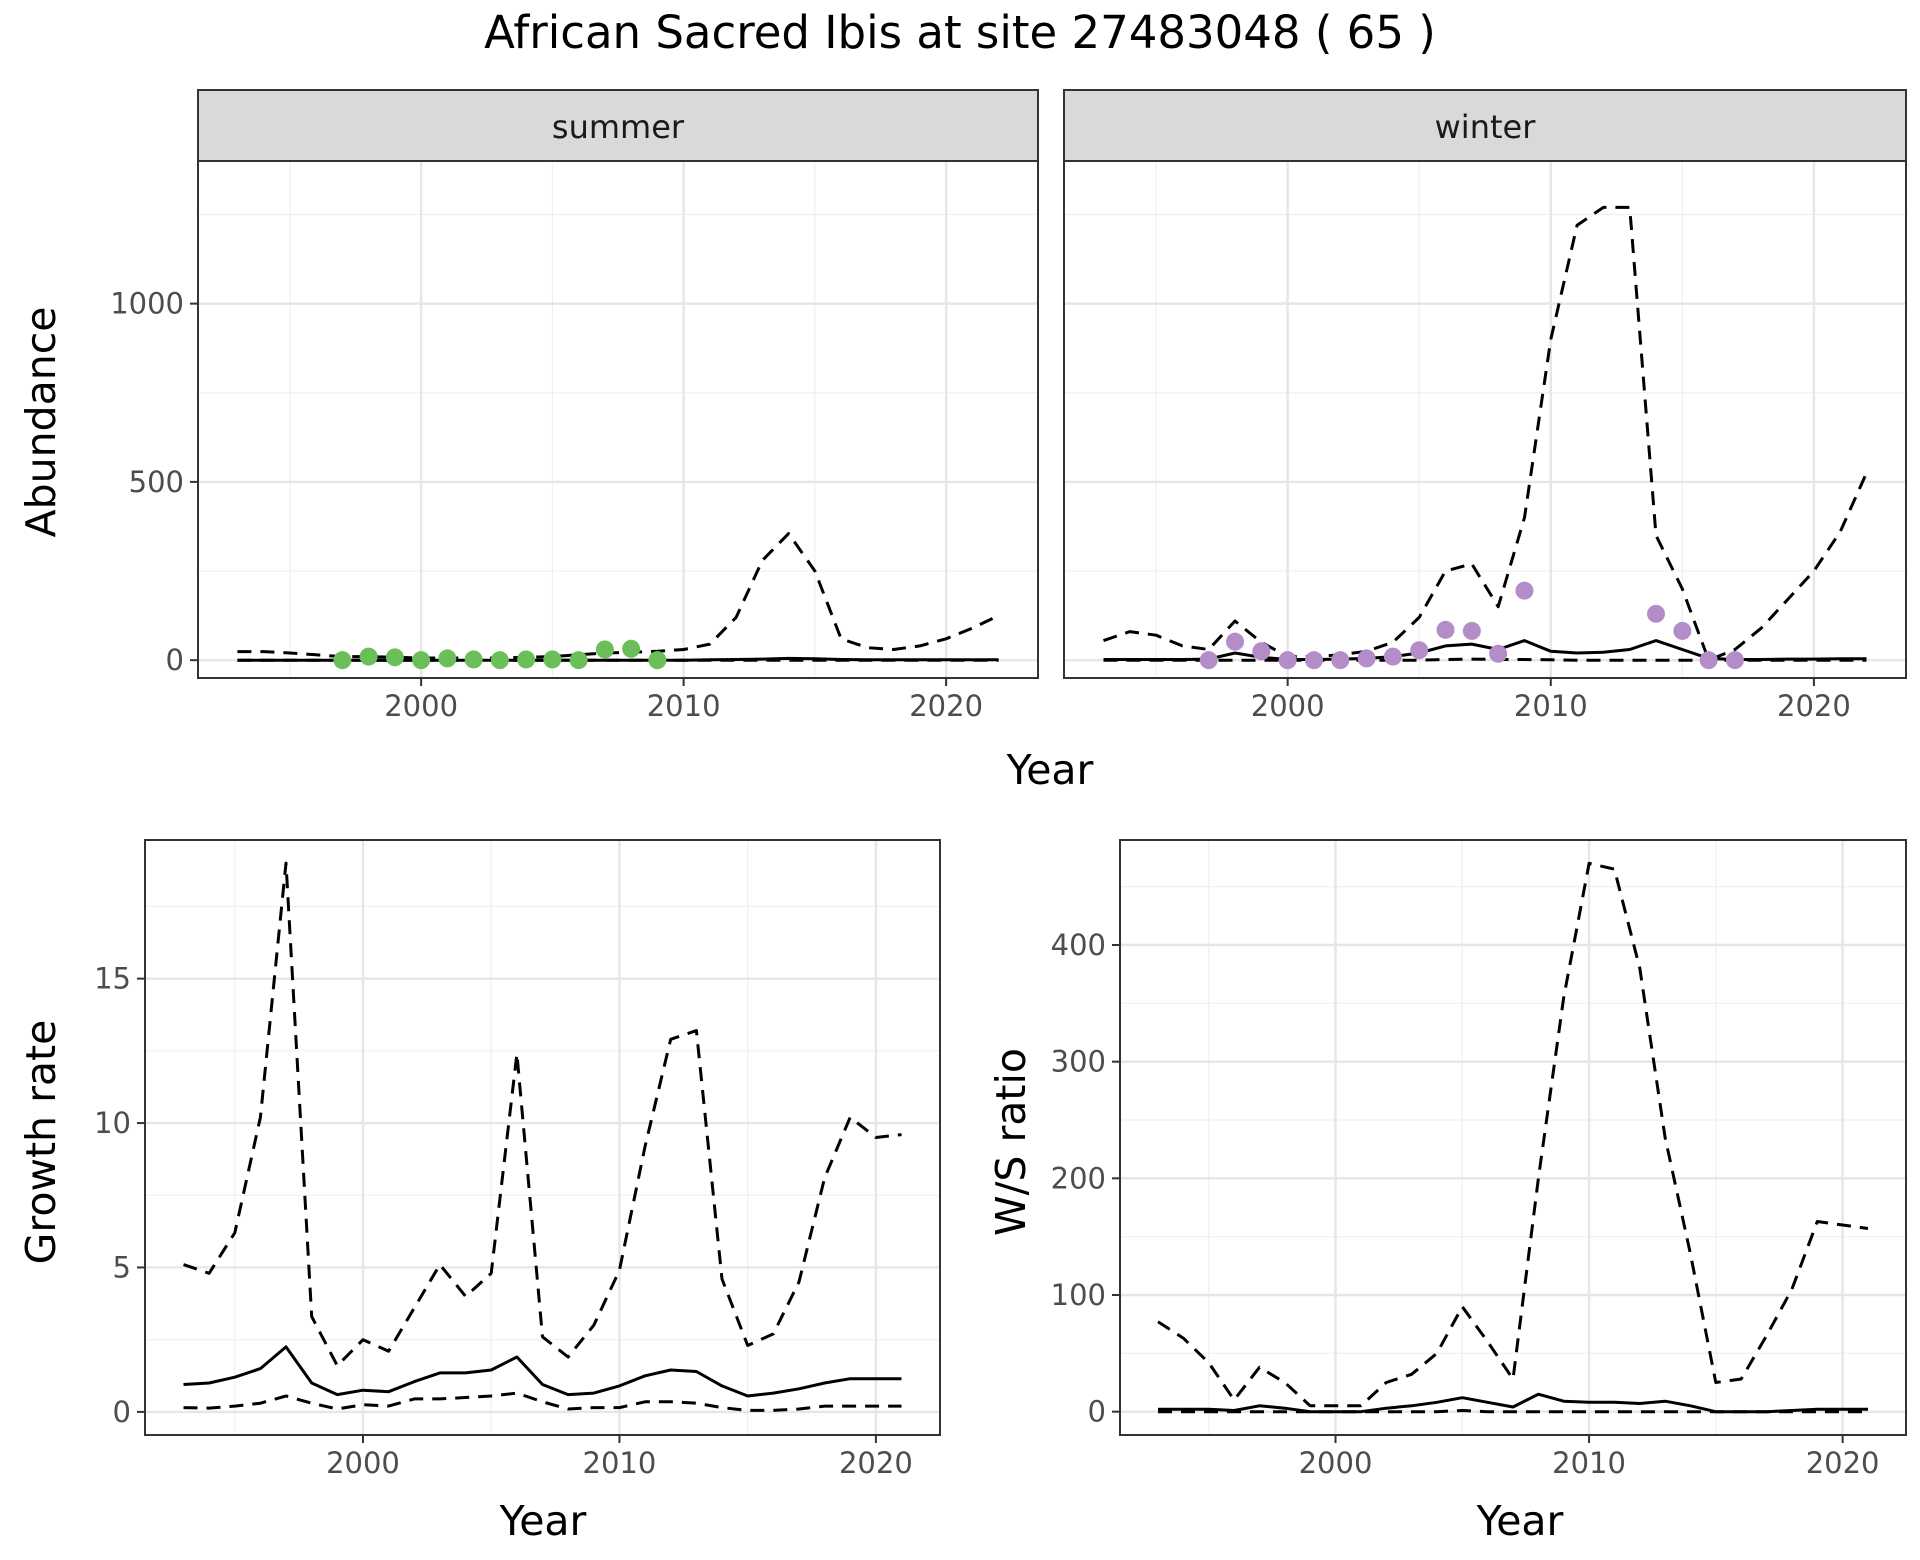 This screenshot has height=1560, width=1920. Describe the element at coordinates (1520, 1521) in the screenshot. I see `x-axis-title-ws-ratio: Year` at that location.